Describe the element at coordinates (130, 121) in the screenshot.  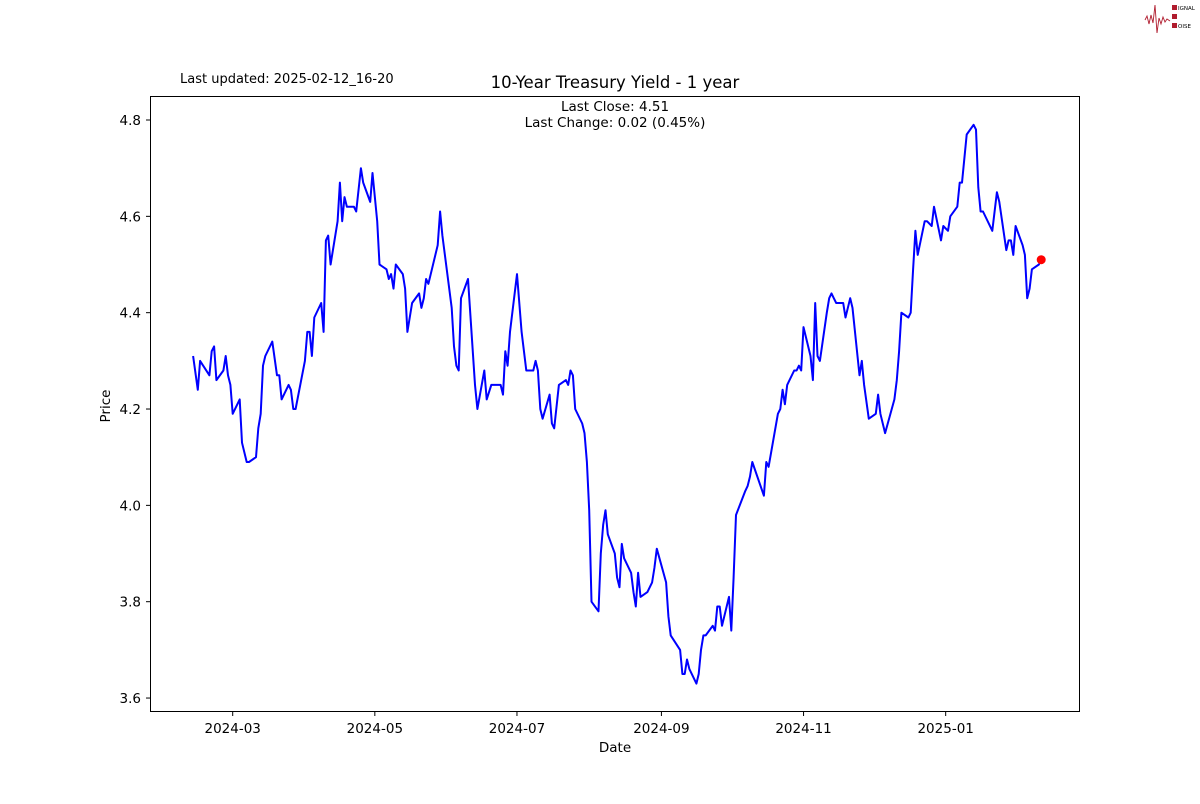
I see `y-tick-label: 4.8` at that location.